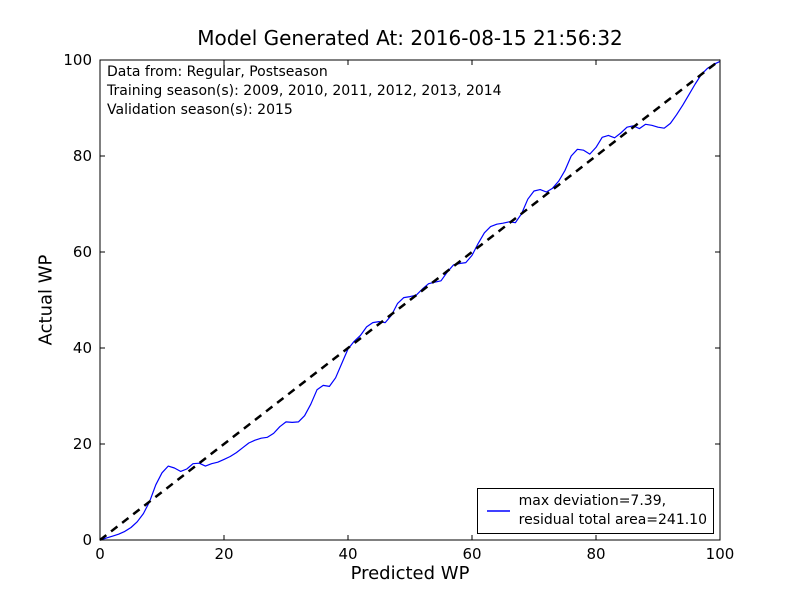  Describe the element at coordinates (82, 348) in the screenshot. I see `y-tick-label-40: 40` at that location.